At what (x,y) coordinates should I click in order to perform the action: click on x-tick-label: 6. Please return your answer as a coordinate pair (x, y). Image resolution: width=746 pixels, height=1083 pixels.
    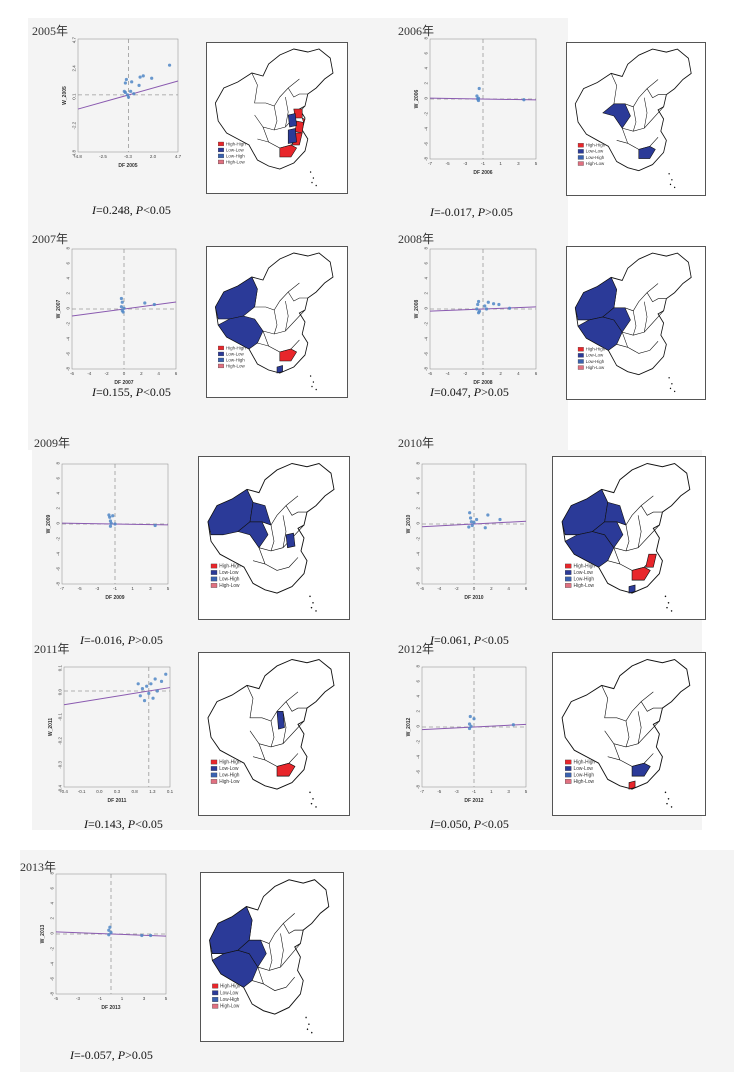
    Looking at the image, I should click on (176, 373).